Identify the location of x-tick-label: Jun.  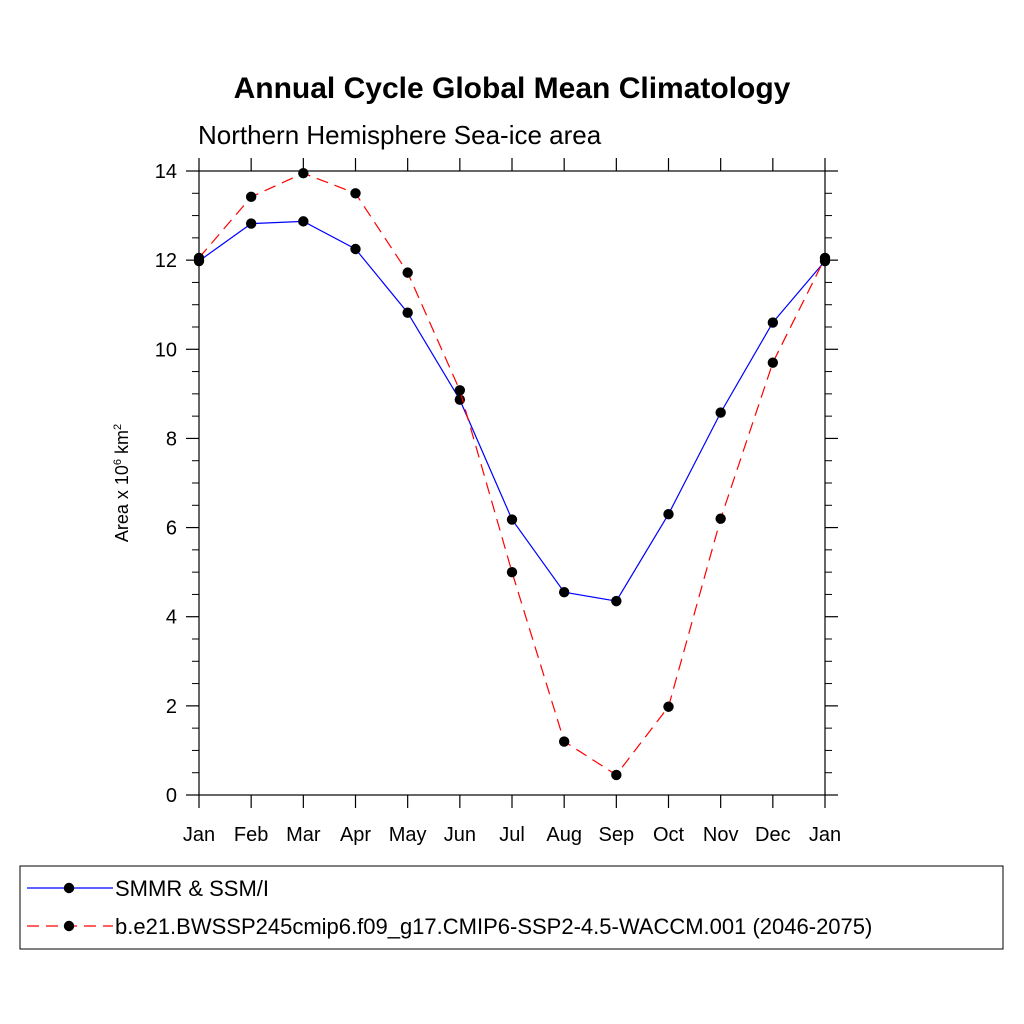
(460, 835).